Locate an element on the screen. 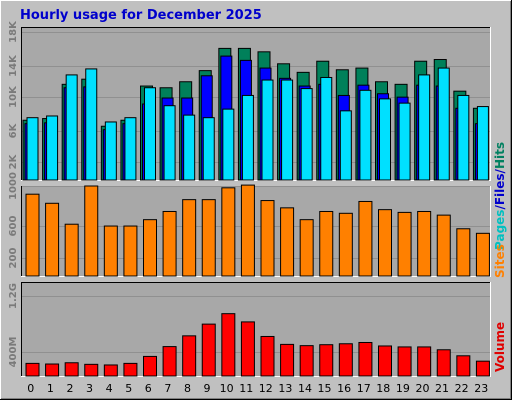 This screenshot has height=400, width=512. x-tick-label-14: 14 is located at coordinates (305, 388).